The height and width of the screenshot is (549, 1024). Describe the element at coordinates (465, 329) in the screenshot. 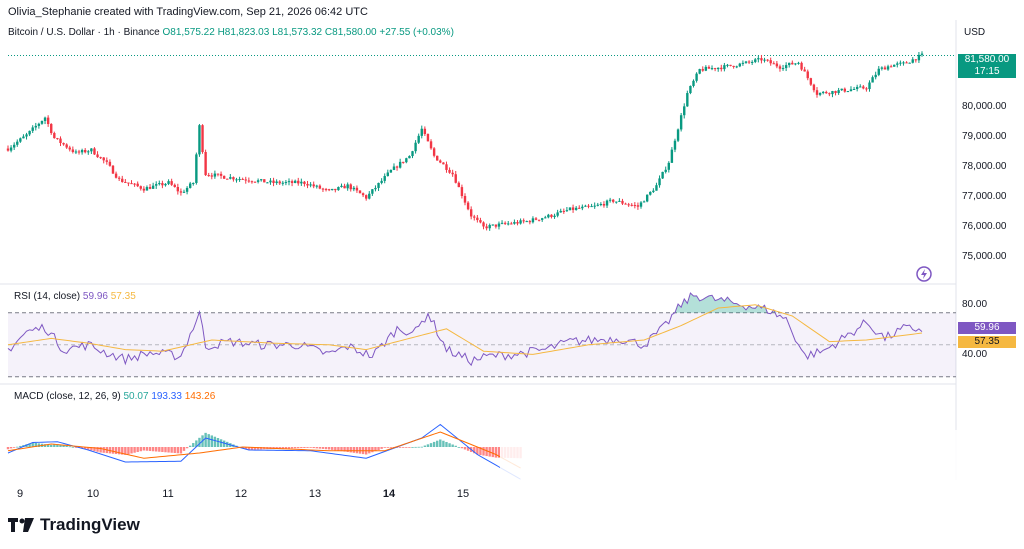

I see `rsi-line` at that location.